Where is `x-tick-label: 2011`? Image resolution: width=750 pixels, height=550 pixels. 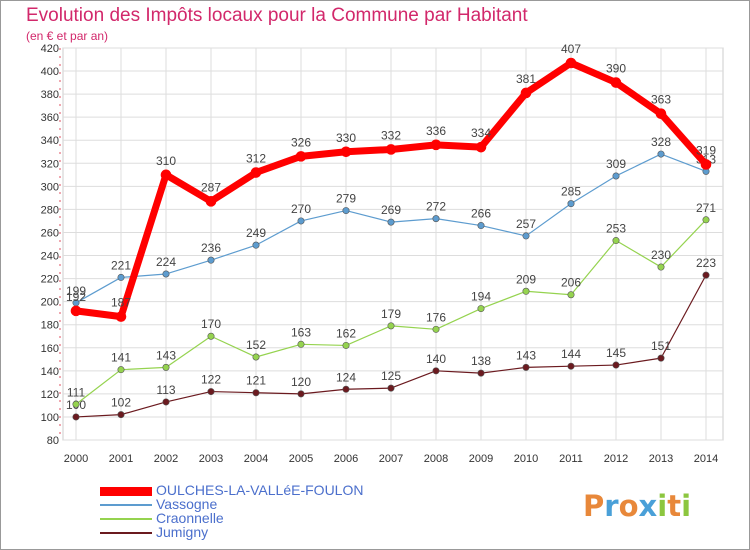
x-tick-label: 2011 is located at coordinates (571, 459).